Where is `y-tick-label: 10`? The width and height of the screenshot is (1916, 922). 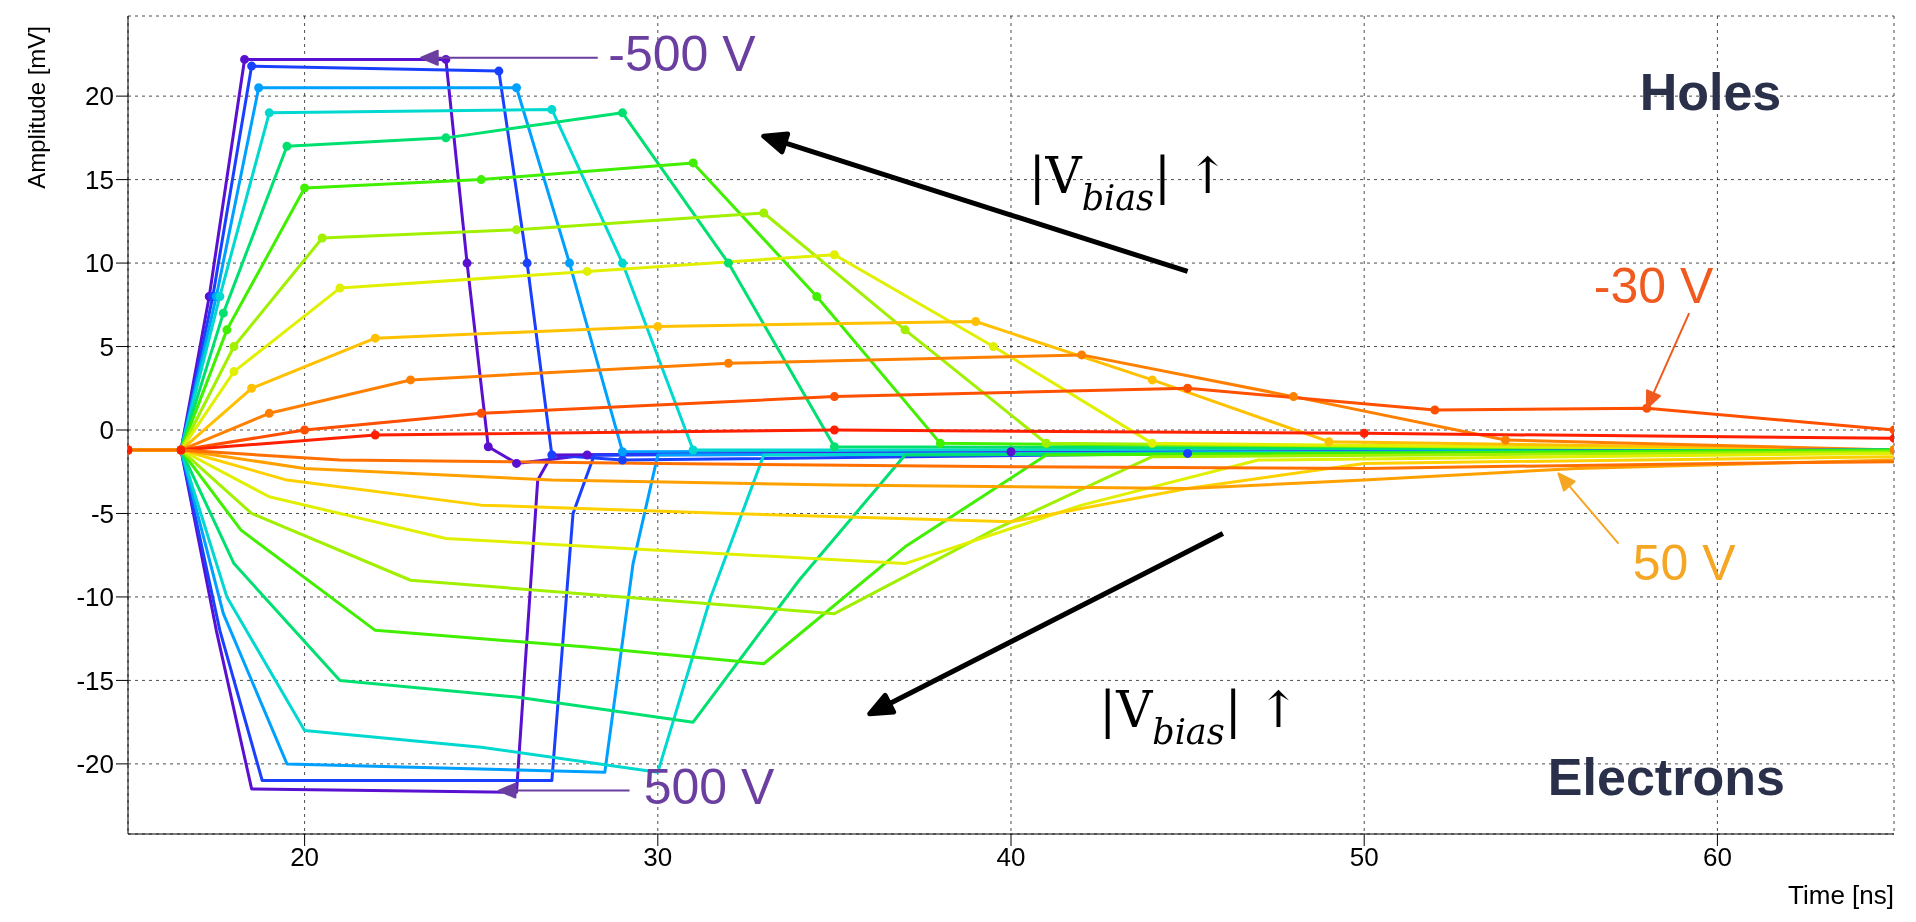
y-tick-label: 10 is located at coordinates (99, 263).